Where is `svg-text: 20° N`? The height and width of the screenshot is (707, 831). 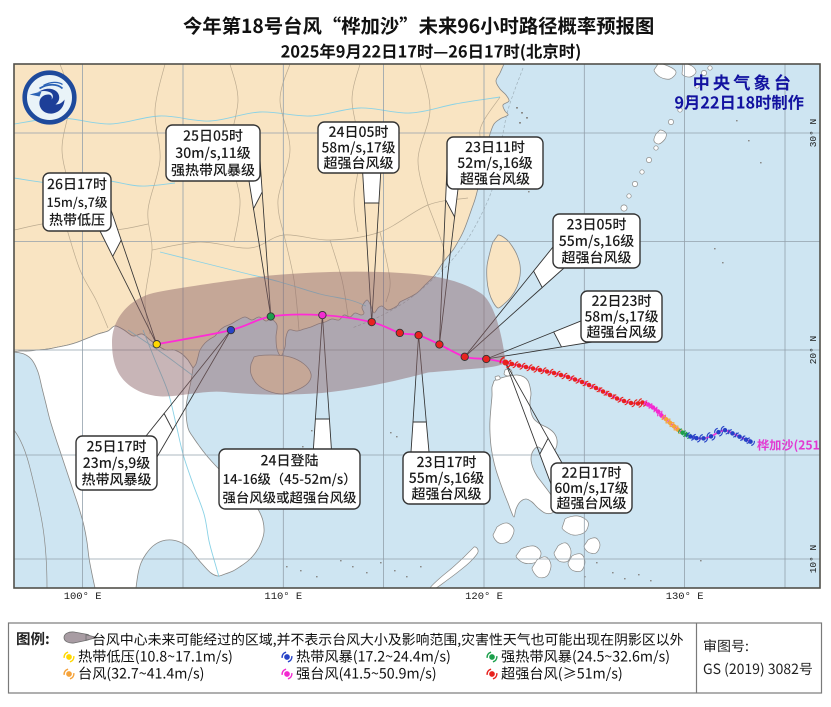 svg-text: 20° N is located at coordinates (813, 350).